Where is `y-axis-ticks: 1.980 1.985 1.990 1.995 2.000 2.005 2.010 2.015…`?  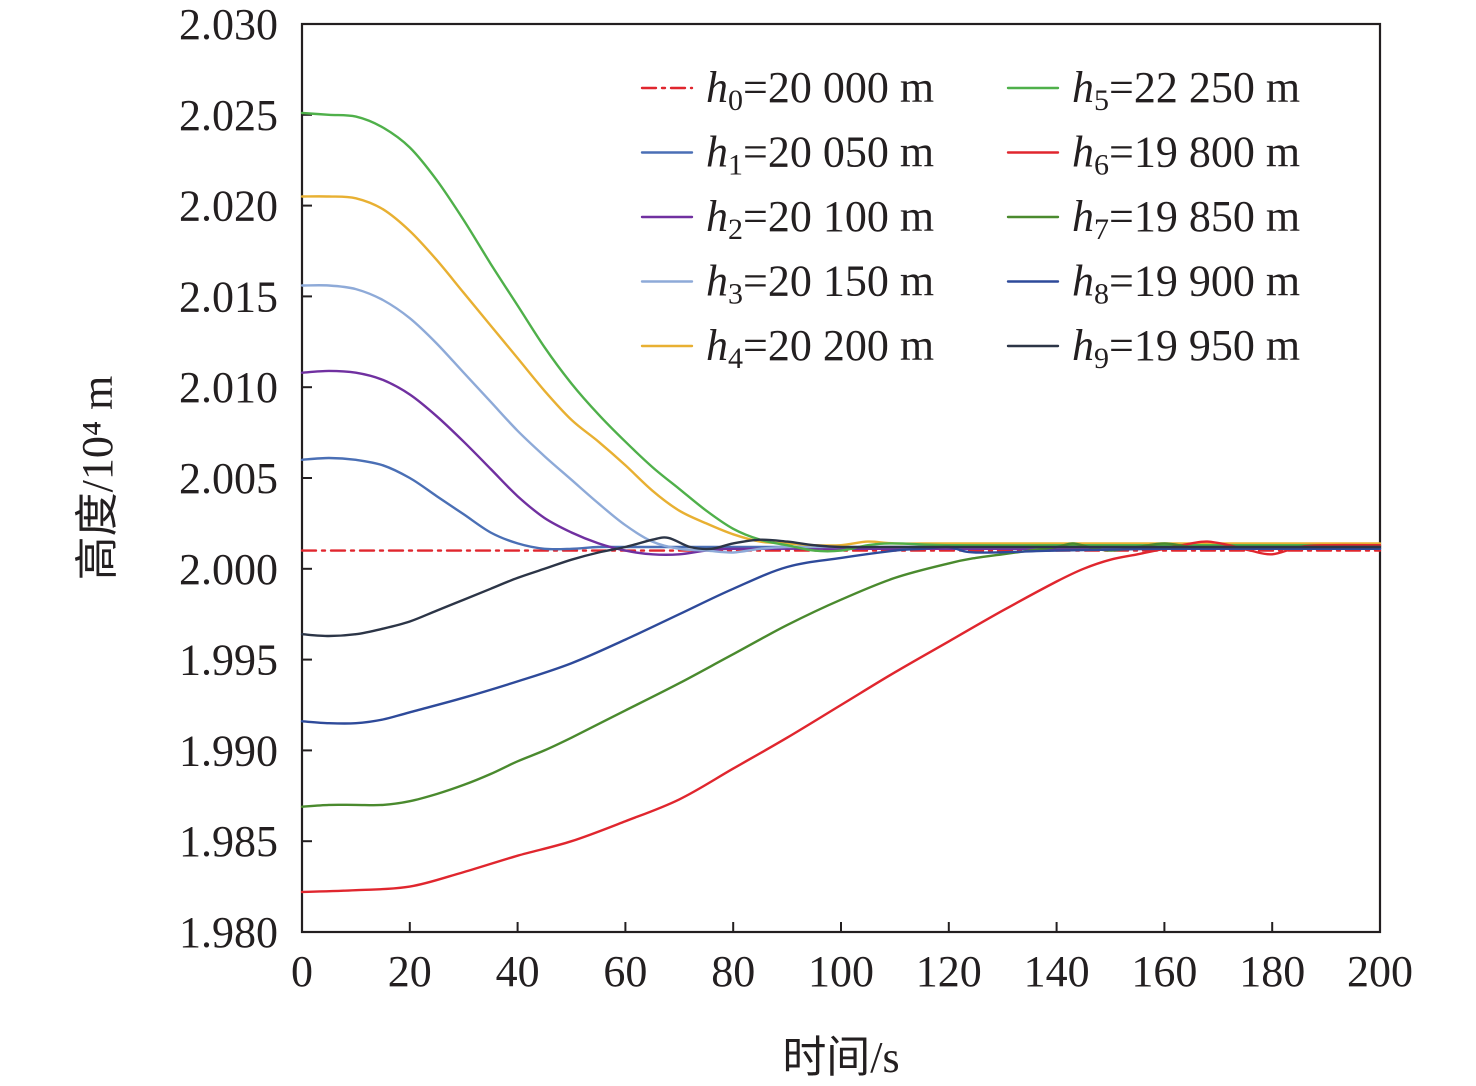 y-axis-ticks: 1.980 1.985 1.990 1.995 2.000 2.005 2.010 2.015… is located at coordinates (245, 478).